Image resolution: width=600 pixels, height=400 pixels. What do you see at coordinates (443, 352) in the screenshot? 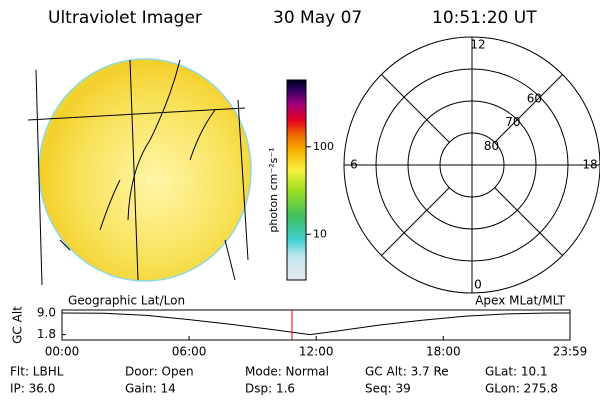
I see `x-tick-label: 18:00` at bounding box center [443, 352].